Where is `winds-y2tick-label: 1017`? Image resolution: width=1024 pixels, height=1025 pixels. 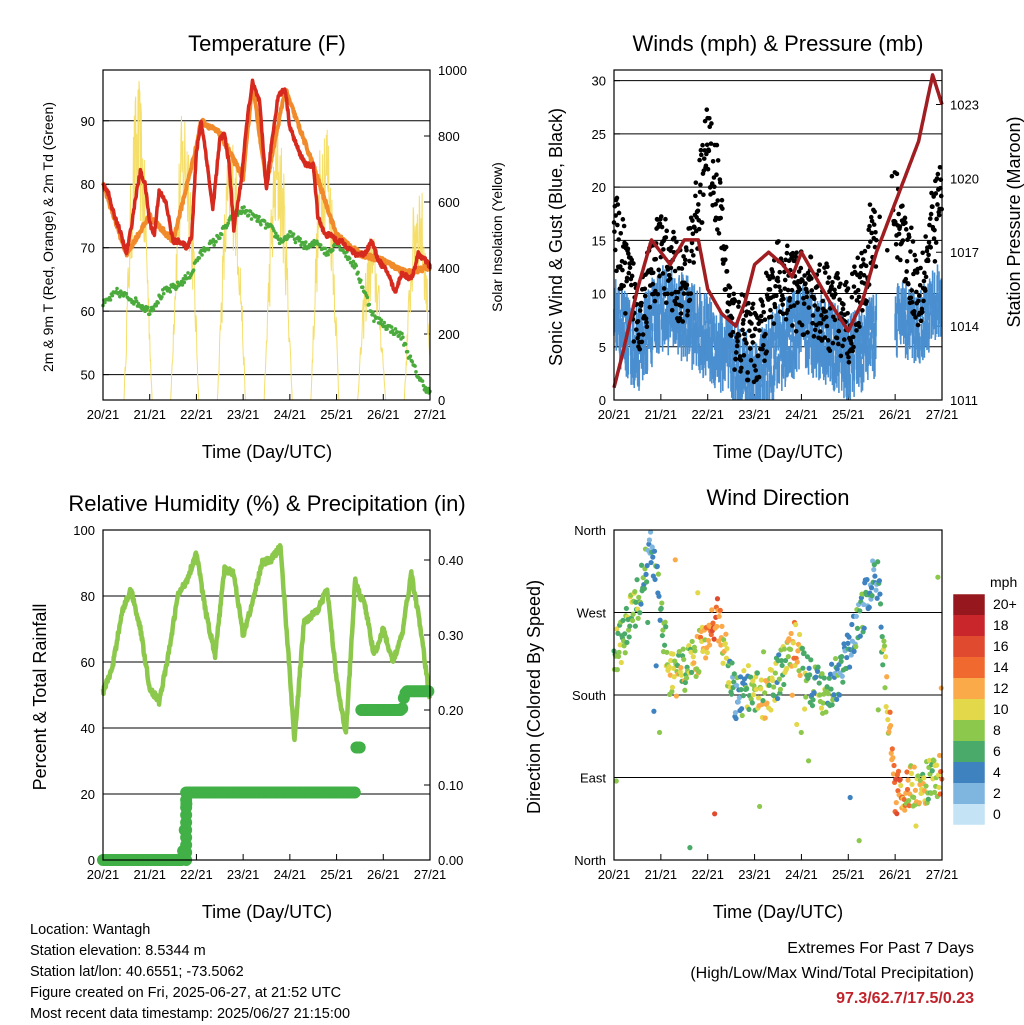 winds-y2tick-label: 1017 is located at coordinates (964, 252).